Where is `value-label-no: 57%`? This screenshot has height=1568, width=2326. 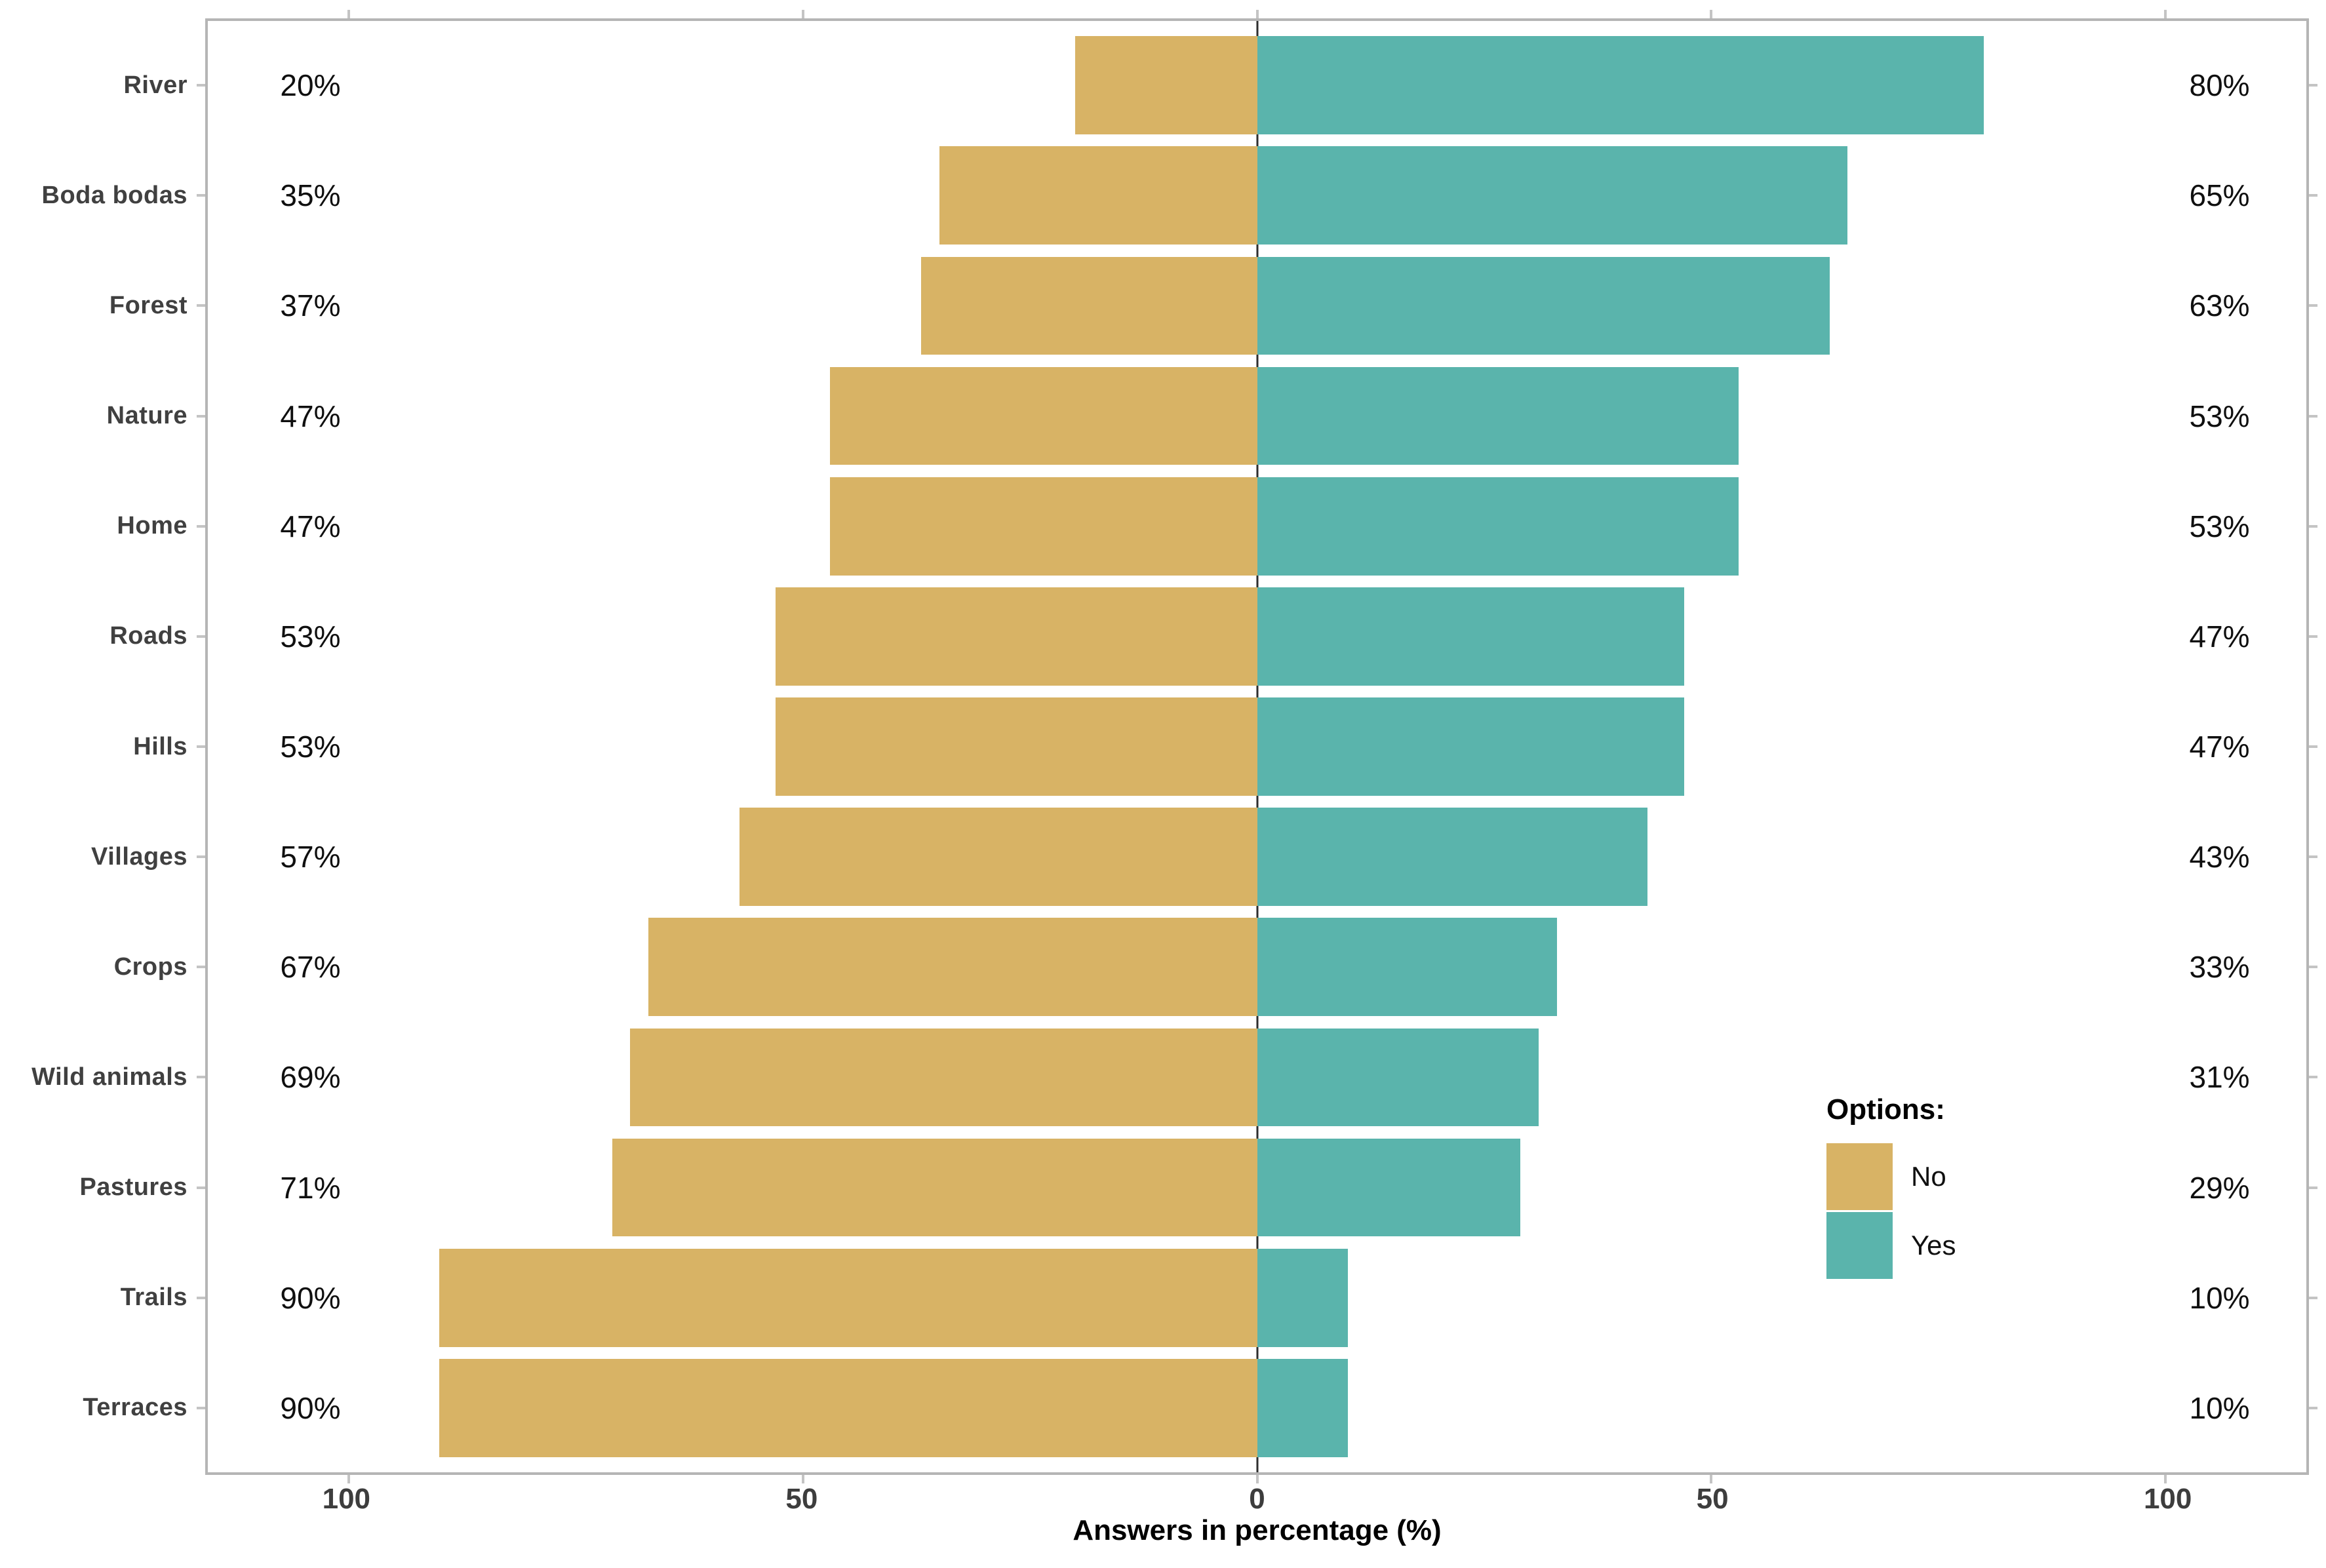
value-label-no: 57% is located at coordinates (310, 857).